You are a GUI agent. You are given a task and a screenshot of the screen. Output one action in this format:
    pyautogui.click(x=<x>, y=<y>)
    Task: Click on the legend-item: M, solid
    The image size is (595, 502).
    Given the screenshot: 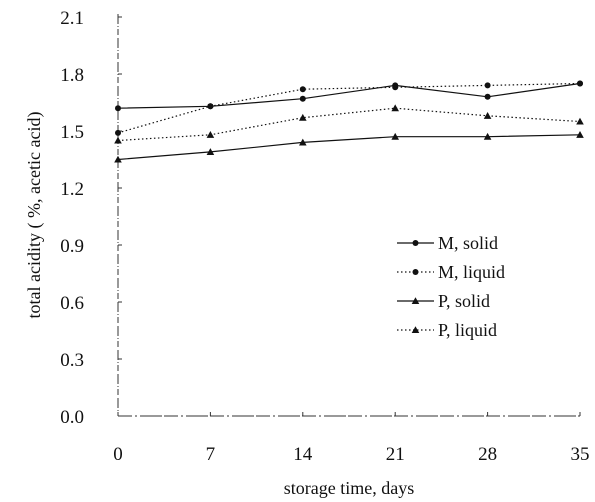 What is the action you would take?
    pyautogui.click(x=447, y=243)
    